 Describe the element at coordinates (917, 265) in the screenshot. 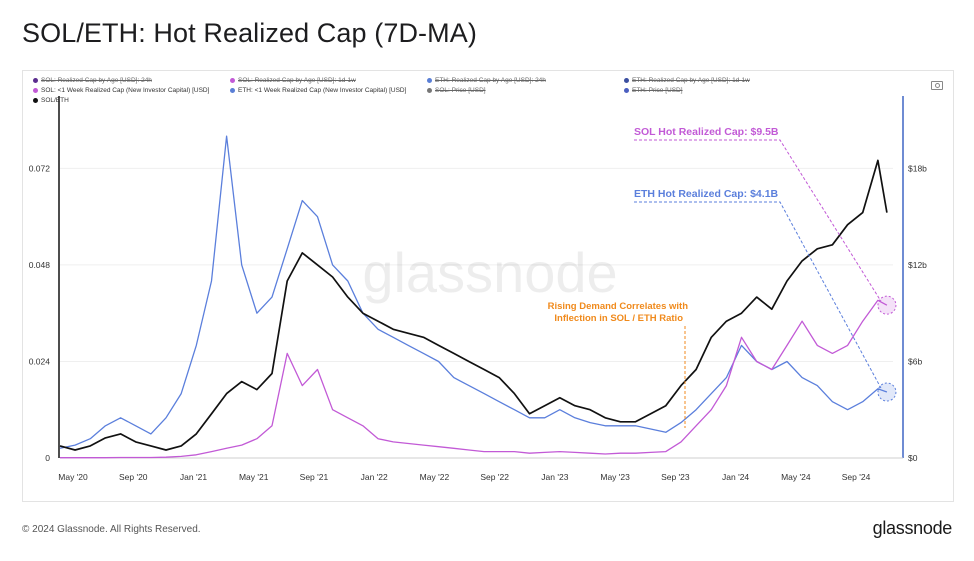

I see `y-right-tick-label: $12b` at that location.